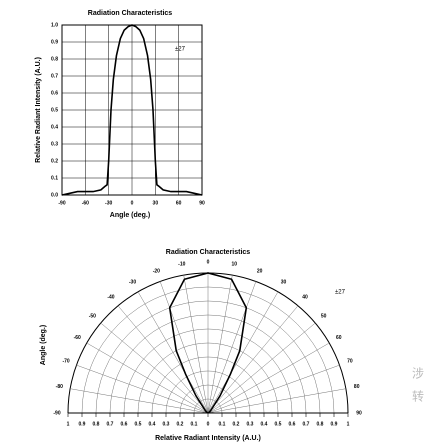 The image size is (425, 442). I want to click on theta-tick-label: -30, so click(132, 283).